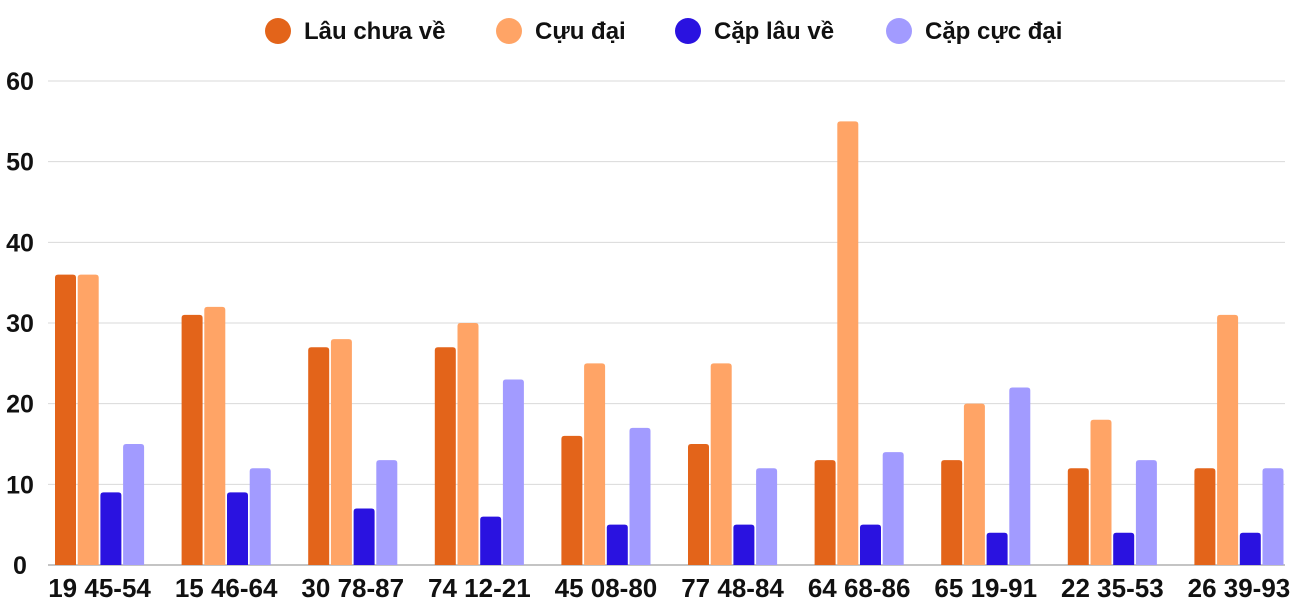  Describe the element at coordinates (226, 586) in the screenshot. I see `x-tick-label: 15 46-64` at that location.